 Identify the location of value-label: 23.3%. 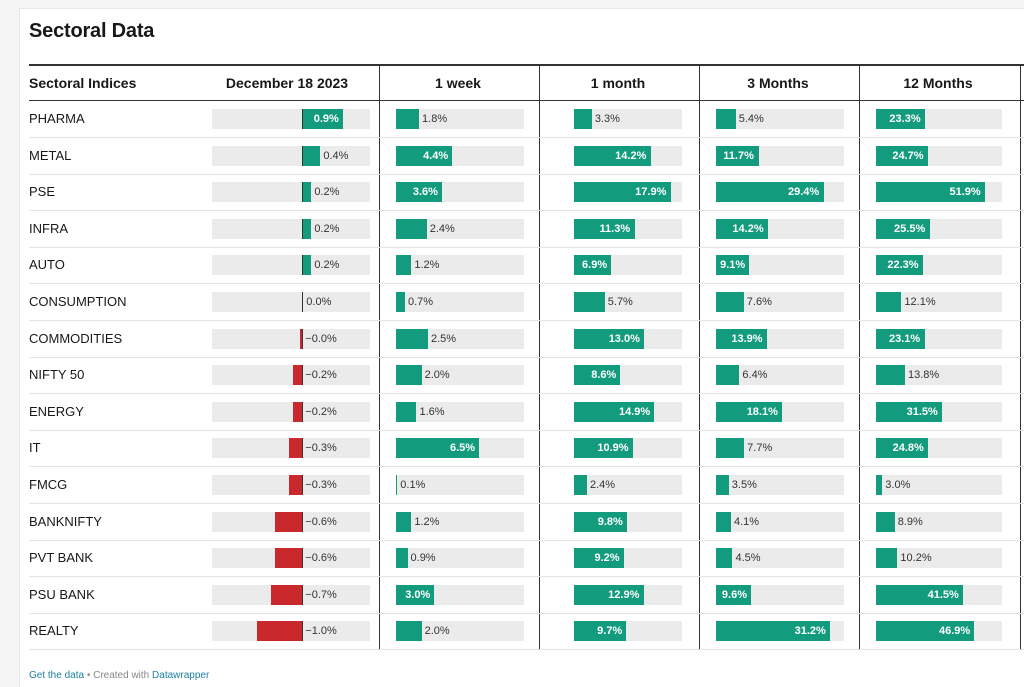
(905, 119).